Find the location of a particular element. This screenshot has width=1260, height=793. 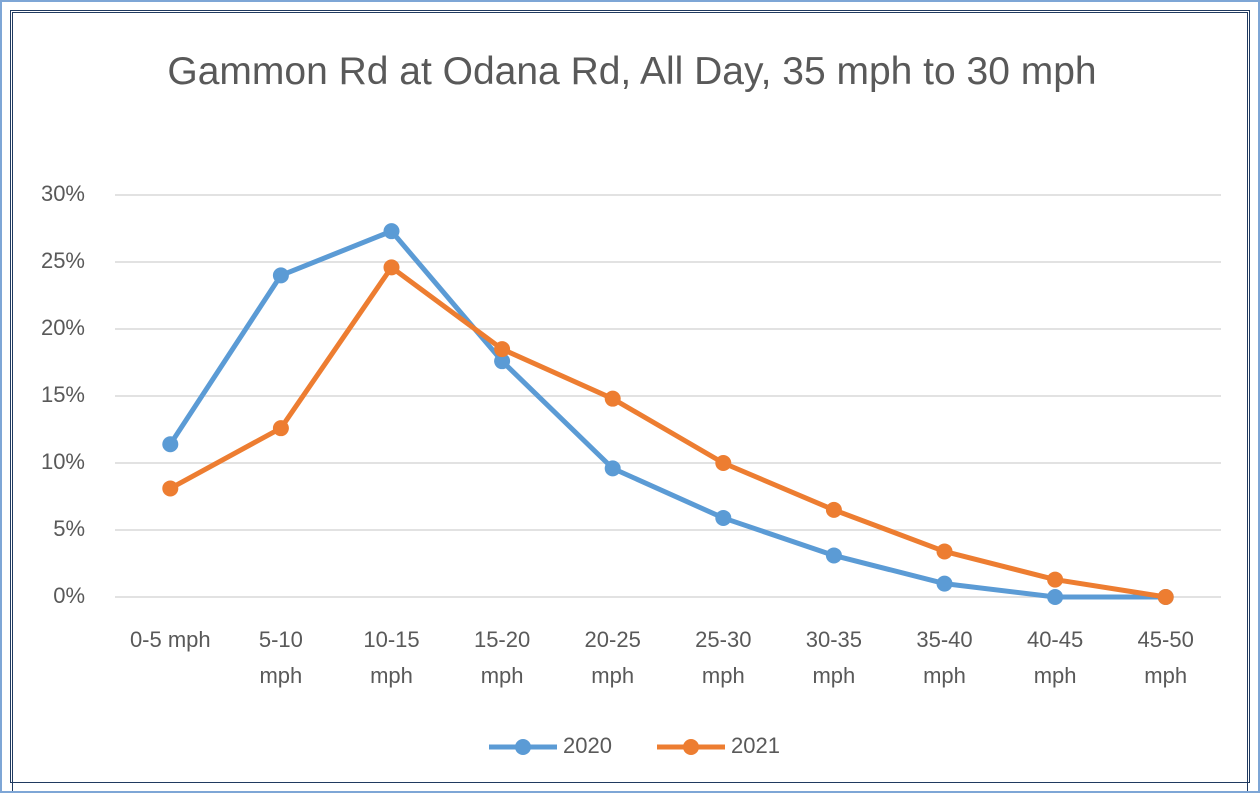

x-tick-label: 10-15 mph is located at coordinates (391, 657).